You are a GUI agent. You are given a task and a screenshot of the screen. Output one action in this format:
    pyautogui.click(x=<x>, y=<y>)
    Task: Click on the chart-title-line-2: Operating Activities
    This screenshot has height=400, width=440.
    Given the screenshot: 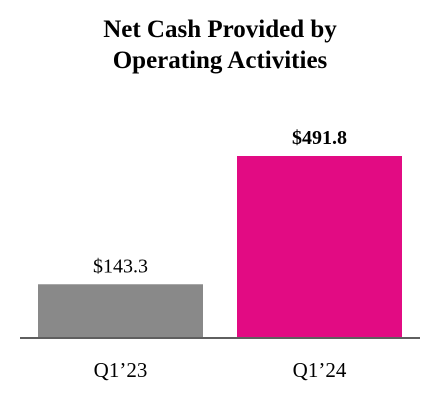 What is the action you would take?
    pyautogui.click(x=220, y=60)
    